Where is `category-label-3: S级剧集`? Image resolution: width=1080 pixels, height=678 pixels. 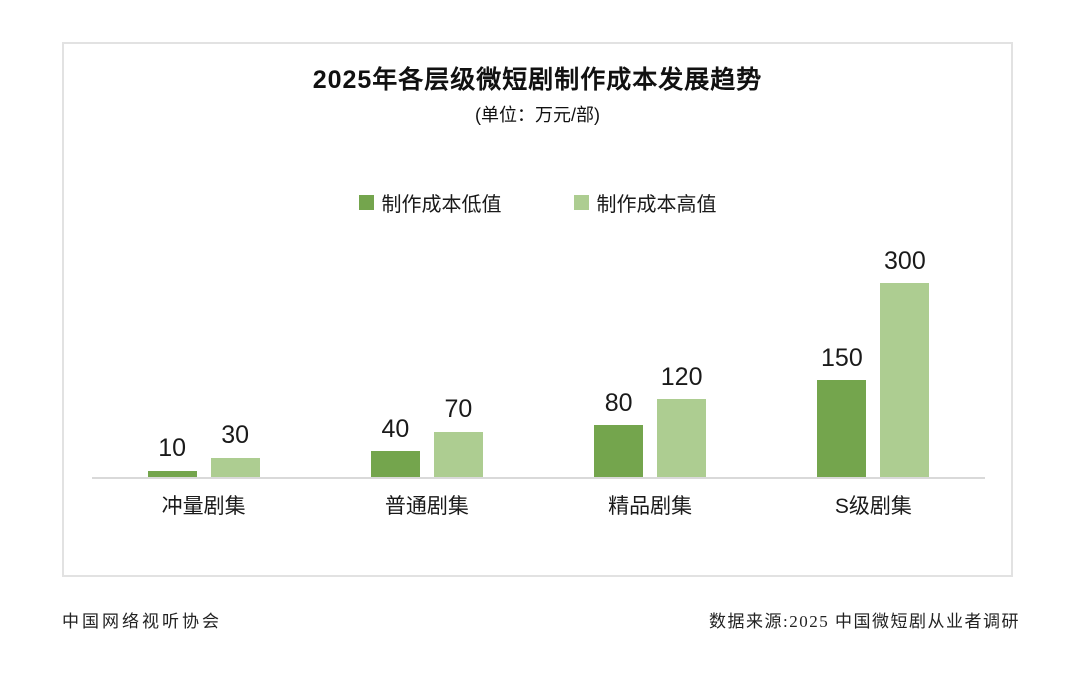
category-label-3: S级剧集 is located at coordinates (873, 506).